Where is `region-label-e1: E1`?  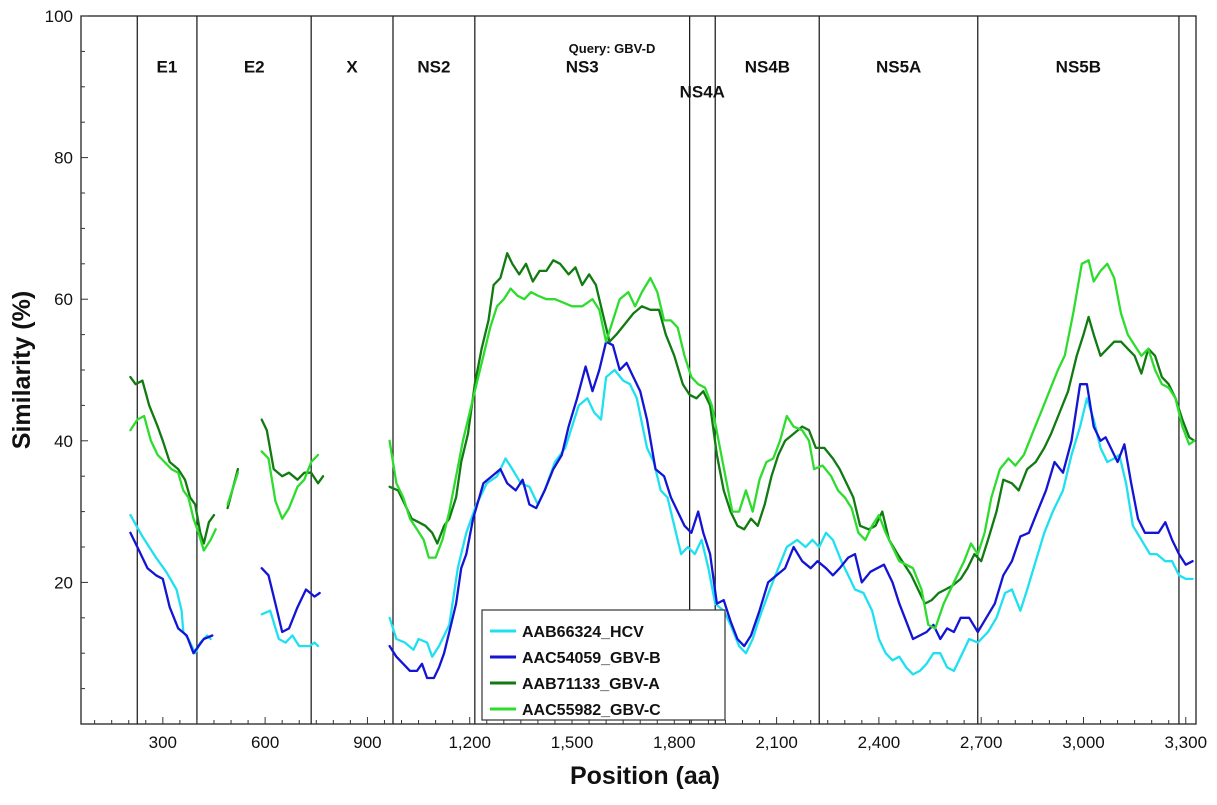 region-label-e1: E1 is located at coordinates (167, 67).